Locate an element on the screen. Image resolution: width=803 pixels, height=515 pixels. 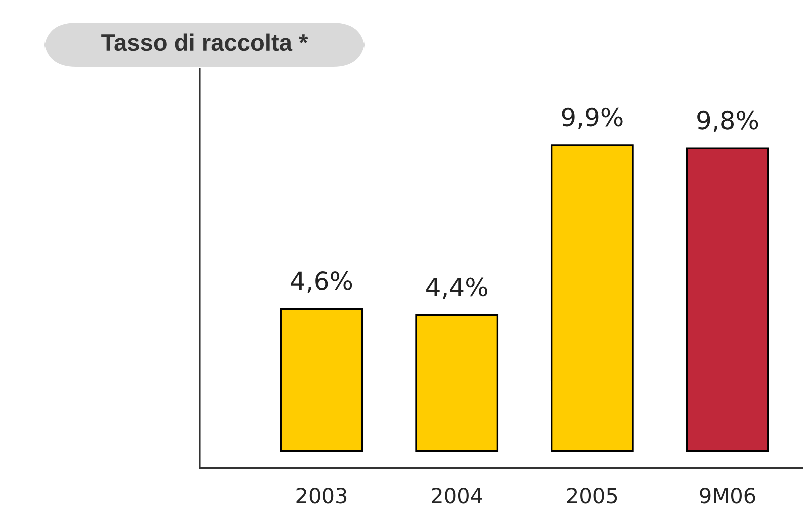
x-tick-label: 2005 is located at coordinates (592, 496).